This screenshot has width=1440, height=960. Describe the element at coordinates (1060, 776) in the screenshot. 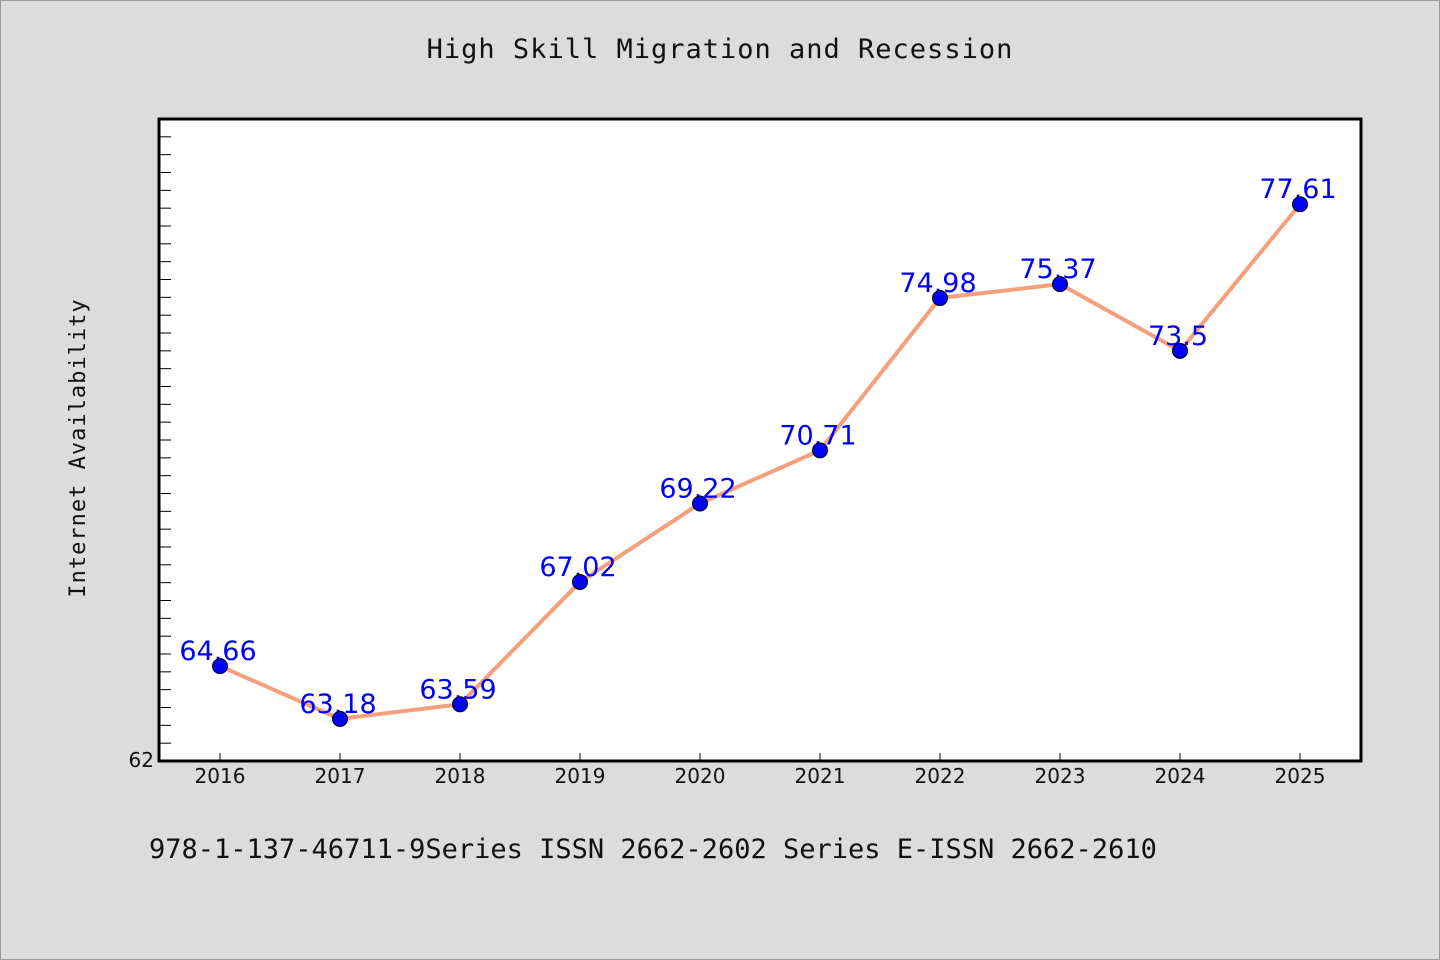

I see `x-tick-label: 2023` at that location.